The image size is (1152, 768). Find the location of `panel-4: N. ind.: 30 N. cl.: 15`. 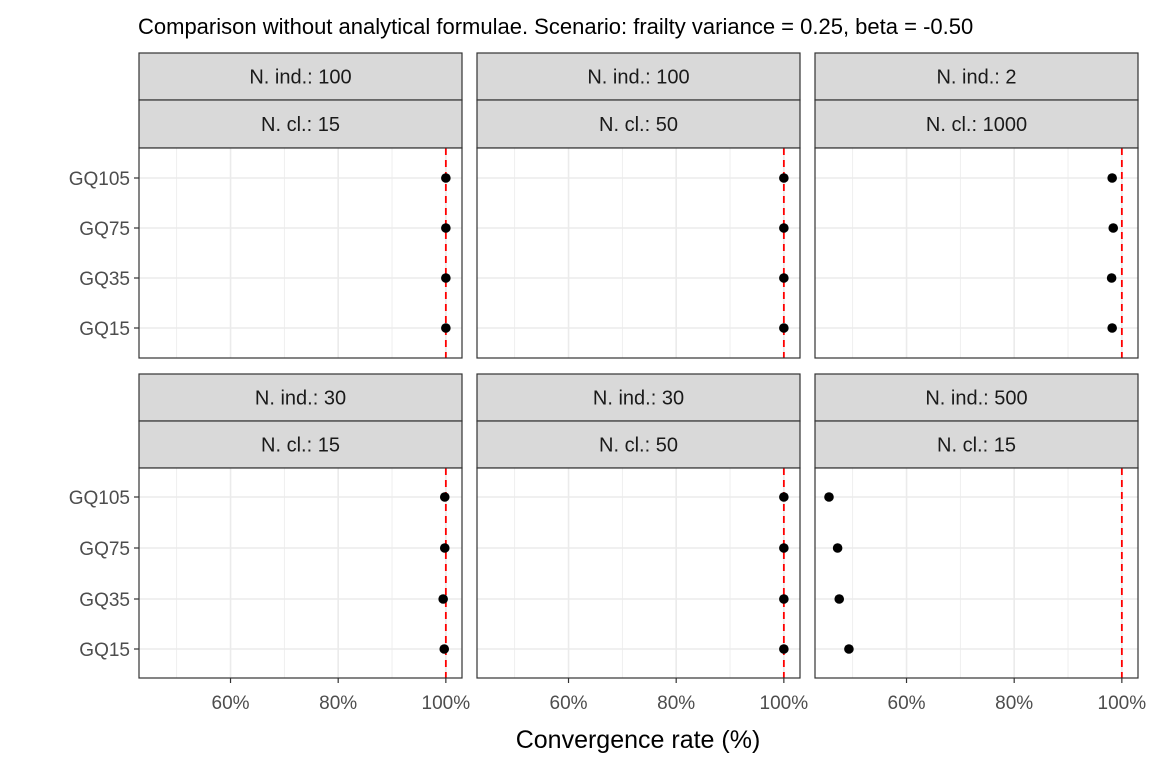

panel-4: N. ind.: 30 N. cl.: 15 is located at coordinates (300, 526).